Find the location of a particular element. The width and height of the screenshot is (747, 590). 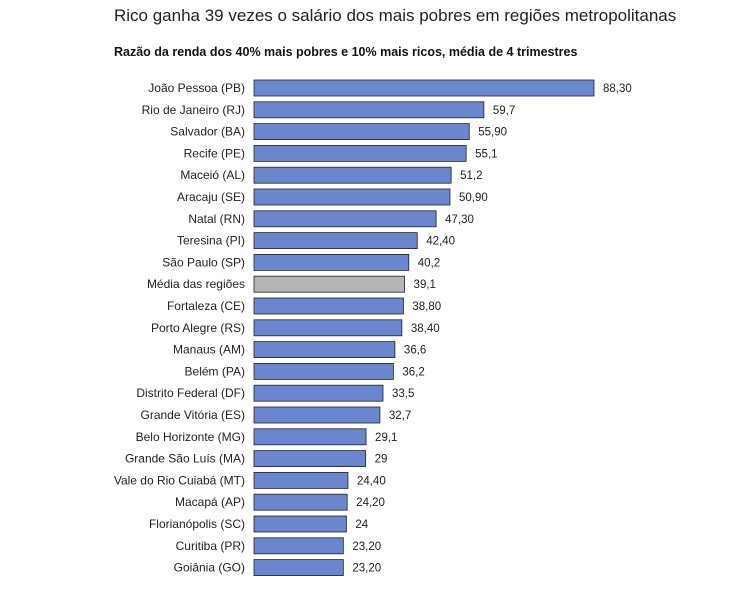

category-label: Belo Horizonte (MG) is located at coordinates (190, 437).